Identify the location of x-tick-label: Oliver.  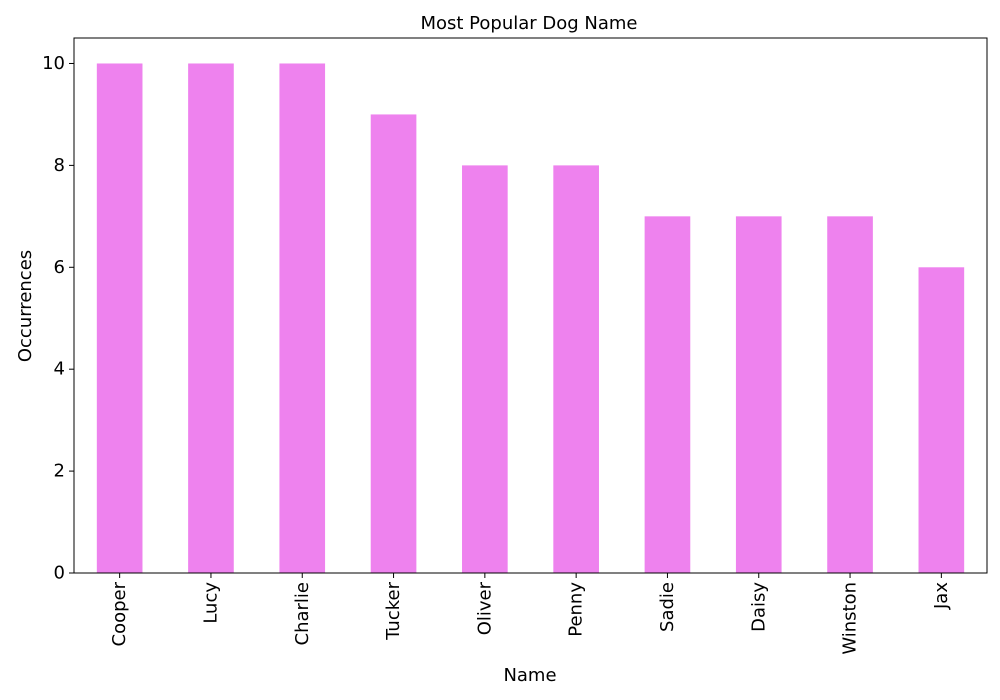
(484, 608).